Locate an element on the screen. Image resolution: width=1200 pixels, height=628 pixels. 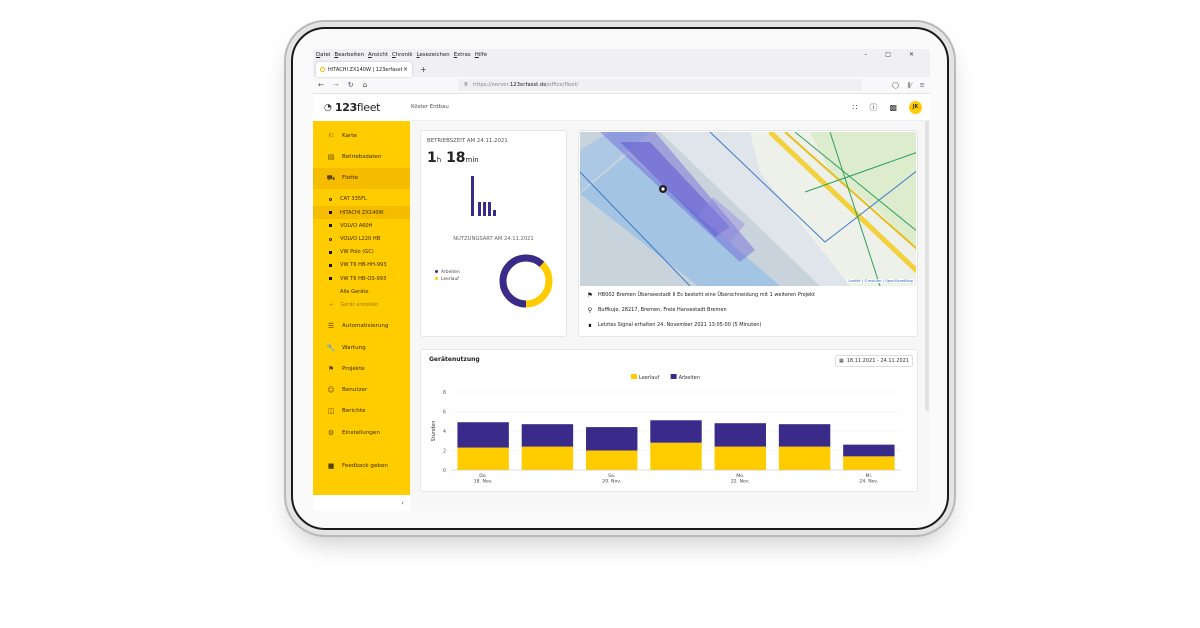
device-label: VOLVO L220 HB is located at coordinates (360, 239).